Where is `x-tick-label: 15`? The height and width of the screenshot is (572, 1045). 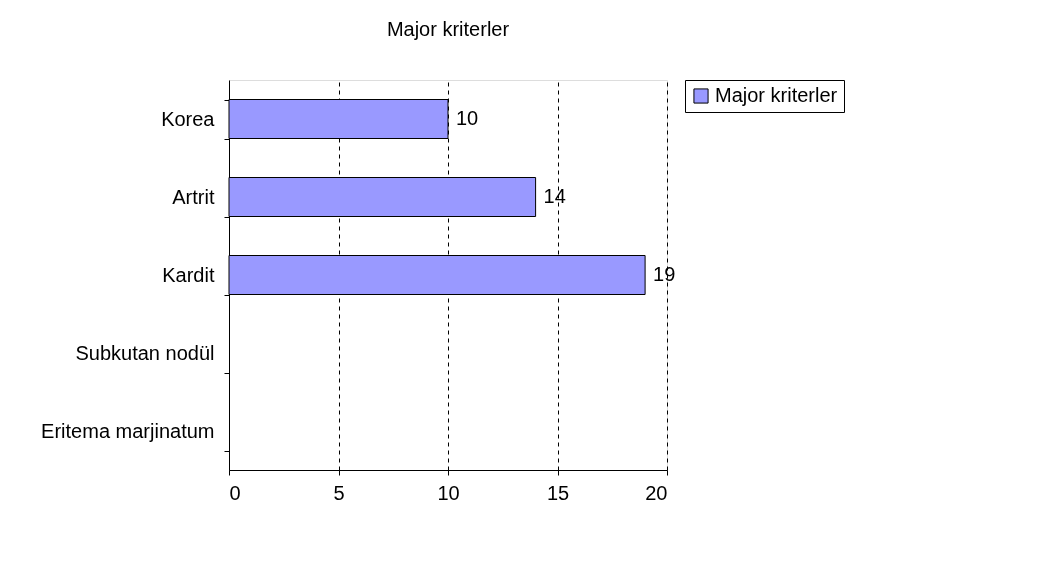 x-tick-label: 15 is located at coordinates (558, 492).